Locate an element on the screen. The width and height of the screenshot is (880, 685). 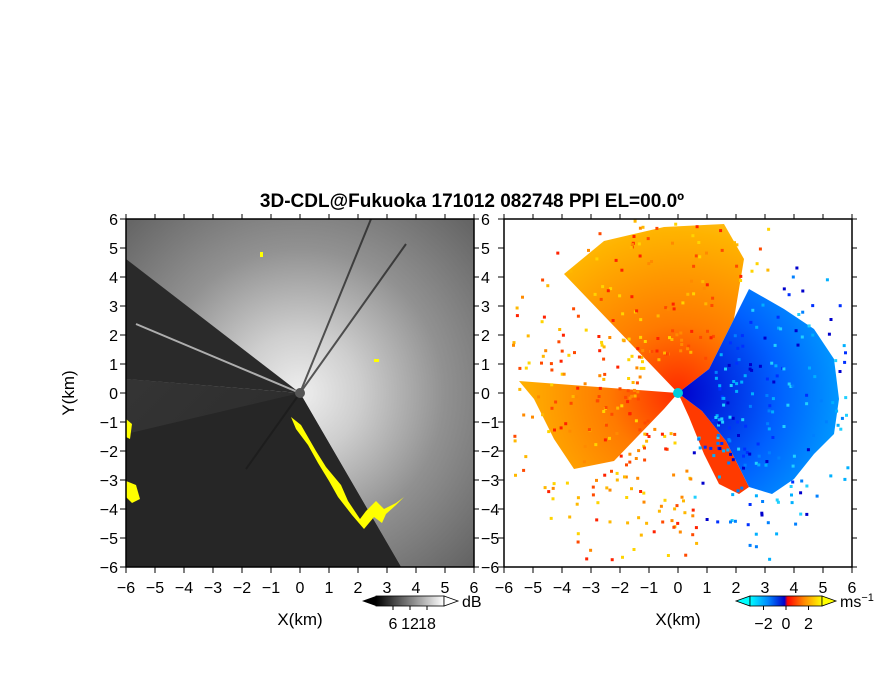
y-tick-label: 1 is located at coordinates (113, 365).